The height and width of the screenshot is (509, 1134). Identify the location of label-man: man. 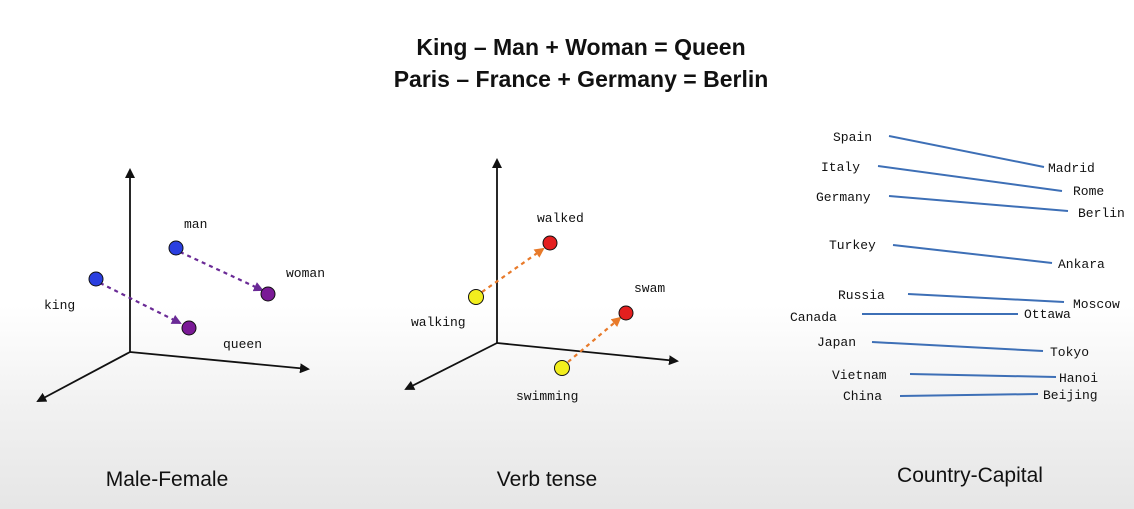
(195, 224).